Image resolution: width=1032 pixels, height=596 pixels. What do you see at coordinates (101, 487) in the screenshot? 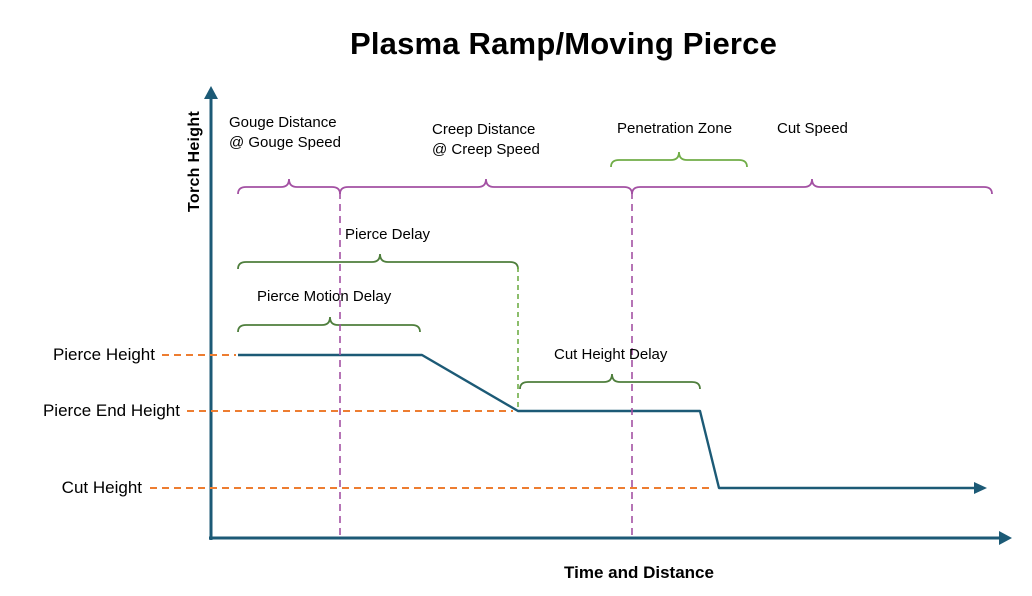
I see `cut-height-label: Cut Height` at bounding box center [101, 487].